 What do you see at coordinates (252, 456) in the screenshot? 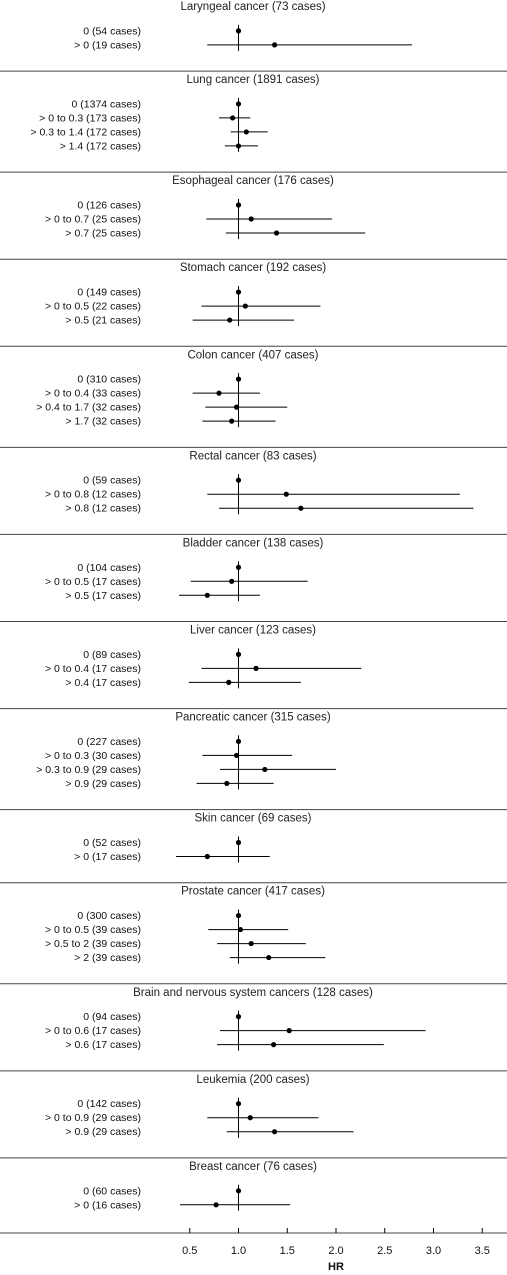
I see `panel-title: Rectal cancer (83 cases)` at bounding box center [252, 456].